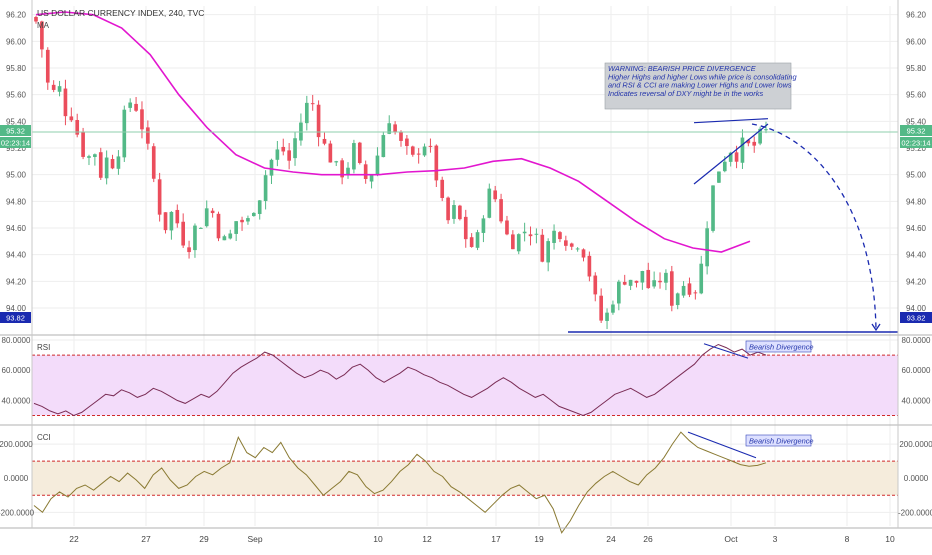 This screenshot has height=555, width=932. What do you see at coordinates (465, 378) in the screenshot?
I see `rsi-pane: Bearish Divergence RSI` at bounding box center [465, 378].